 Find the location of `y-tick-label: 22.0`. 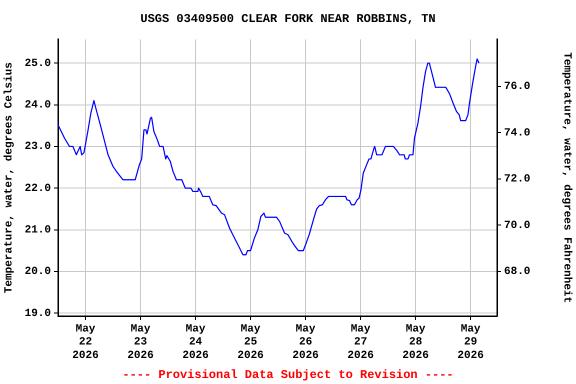

y-tick-label: 22.0 is located at coordinates (37, 188).